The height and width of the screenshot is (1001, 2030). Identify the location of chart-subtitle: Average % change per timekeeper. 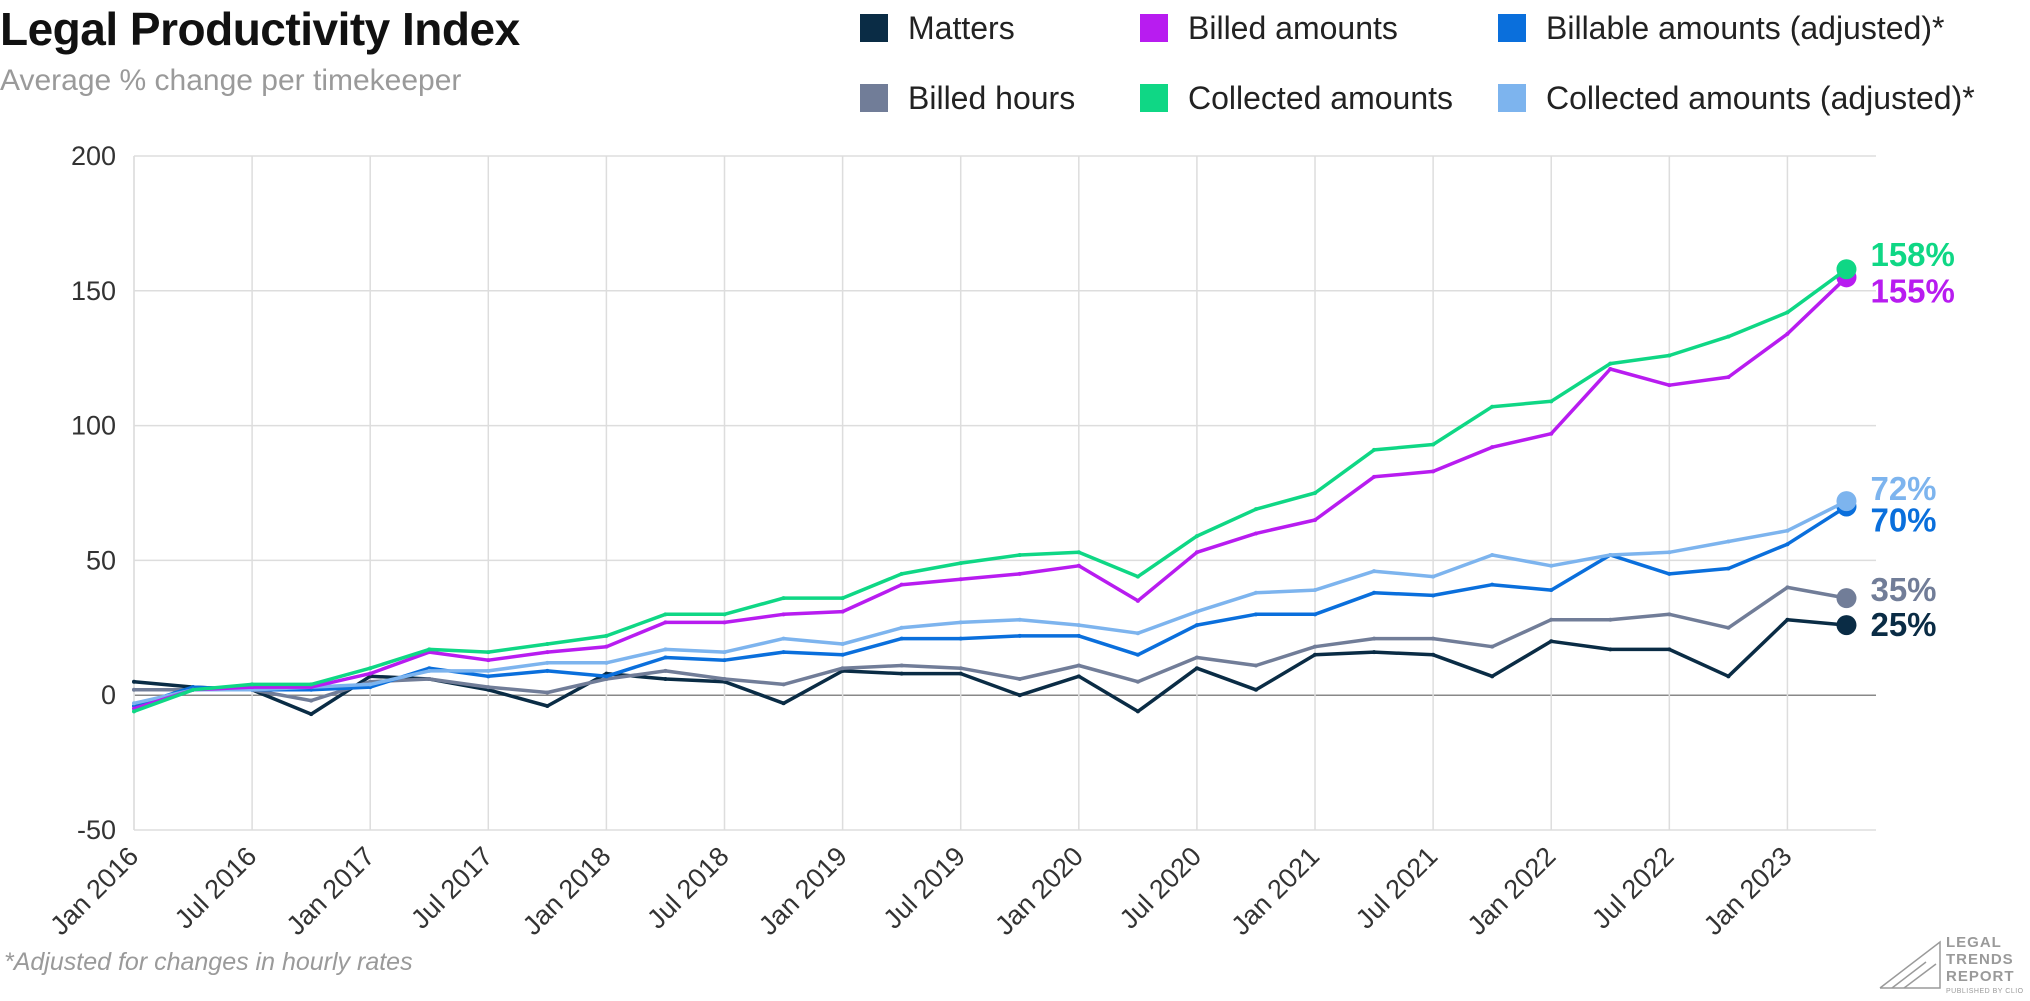
(231, 80).